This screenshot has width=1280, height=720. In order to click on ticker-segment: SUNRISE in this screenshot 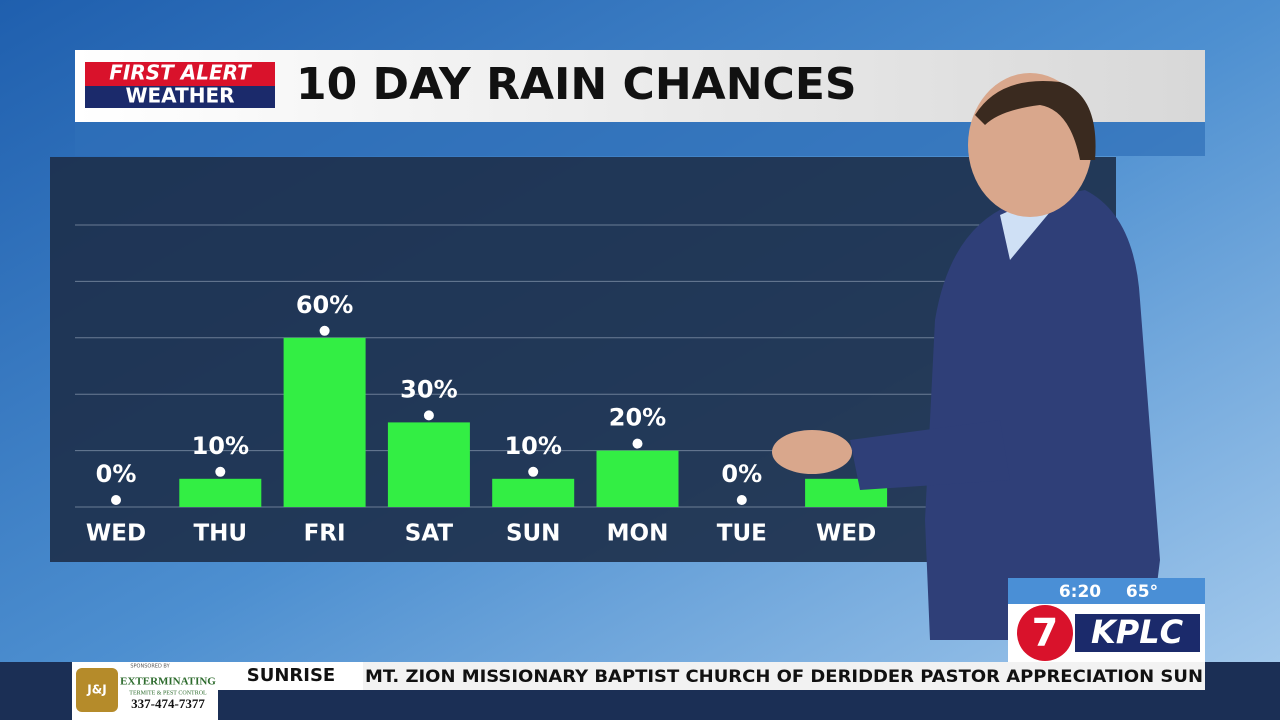, I will do `click(291, 675)`.